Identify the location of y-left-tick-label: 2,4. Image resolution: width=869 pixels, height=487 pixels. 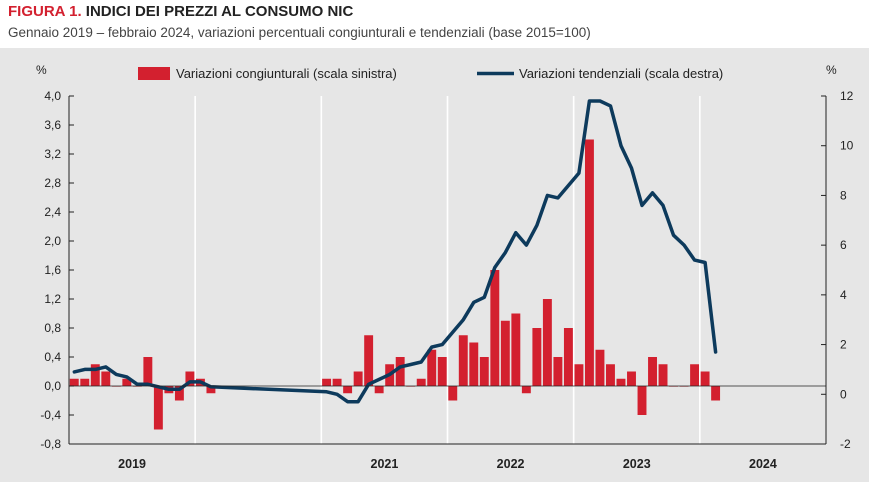
(52, 212).